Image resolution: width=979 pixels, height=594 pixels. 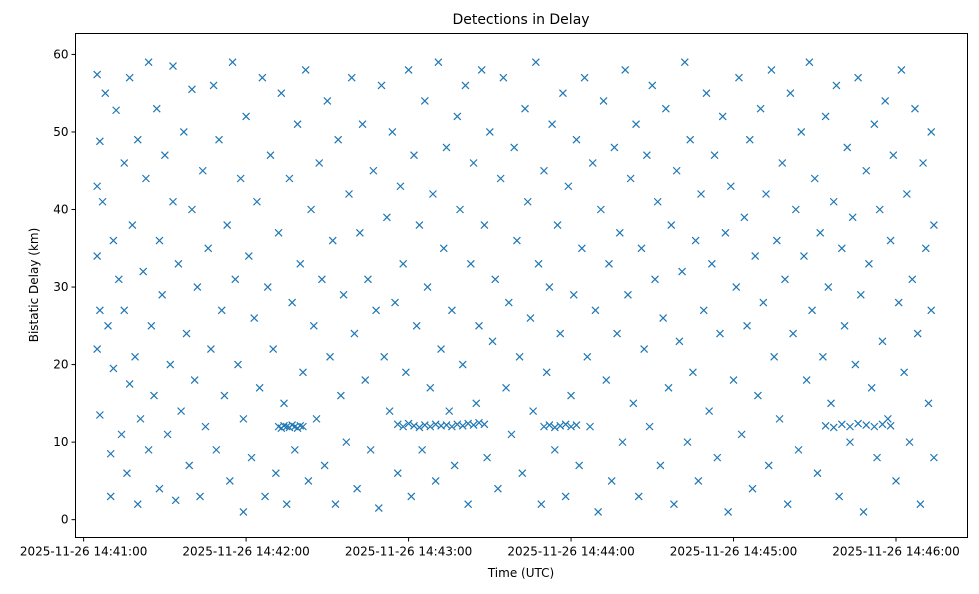 What do you see at coordinates (60, 442) in the screenshot?
I see `y-tick-label: 10` at bounding box center [60, 442].